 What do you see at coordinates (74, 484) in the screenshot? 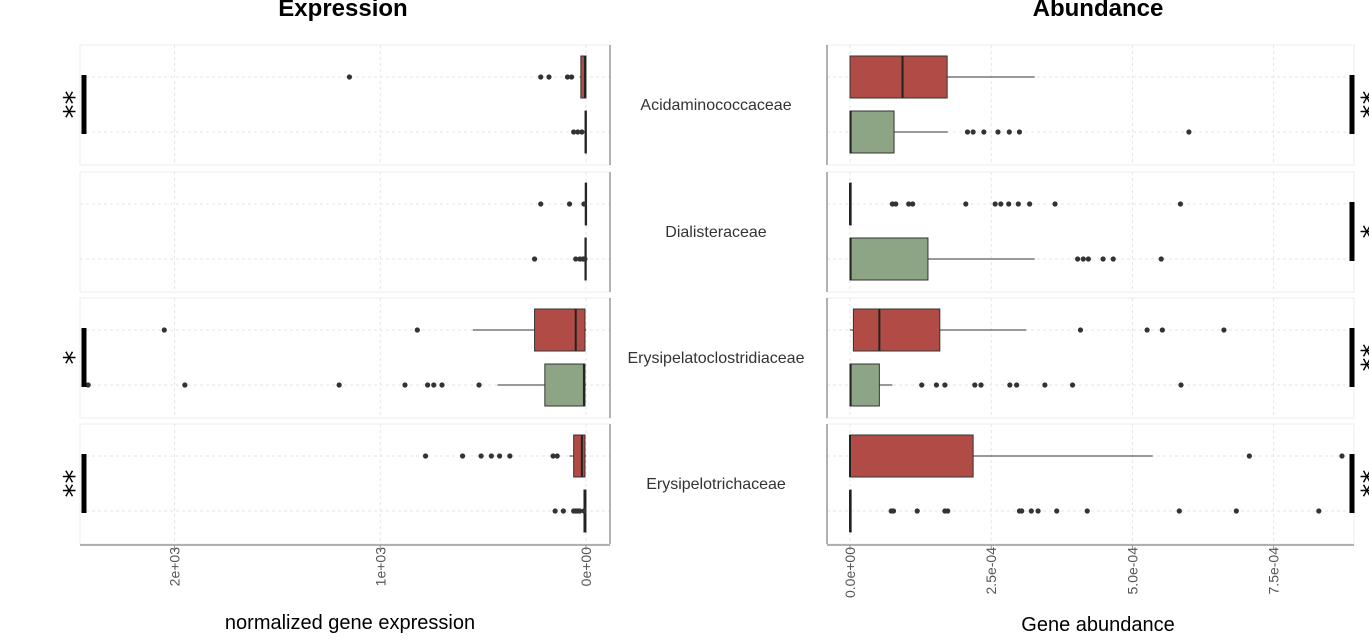
I see `expression-significance-stars: **` at bounding box center [74, 484].